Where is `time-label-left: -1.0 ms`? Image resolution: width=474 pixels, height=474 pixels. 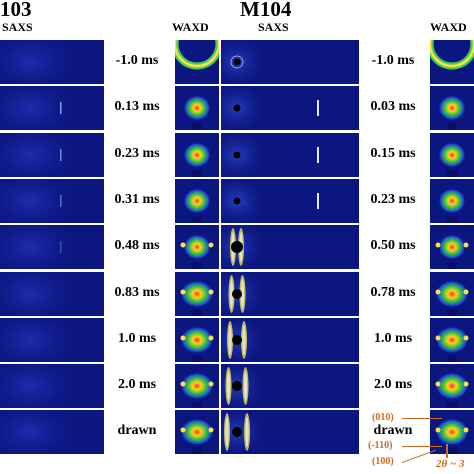 time-label-left: -1.0 ms is located at coordinates (137, 60).